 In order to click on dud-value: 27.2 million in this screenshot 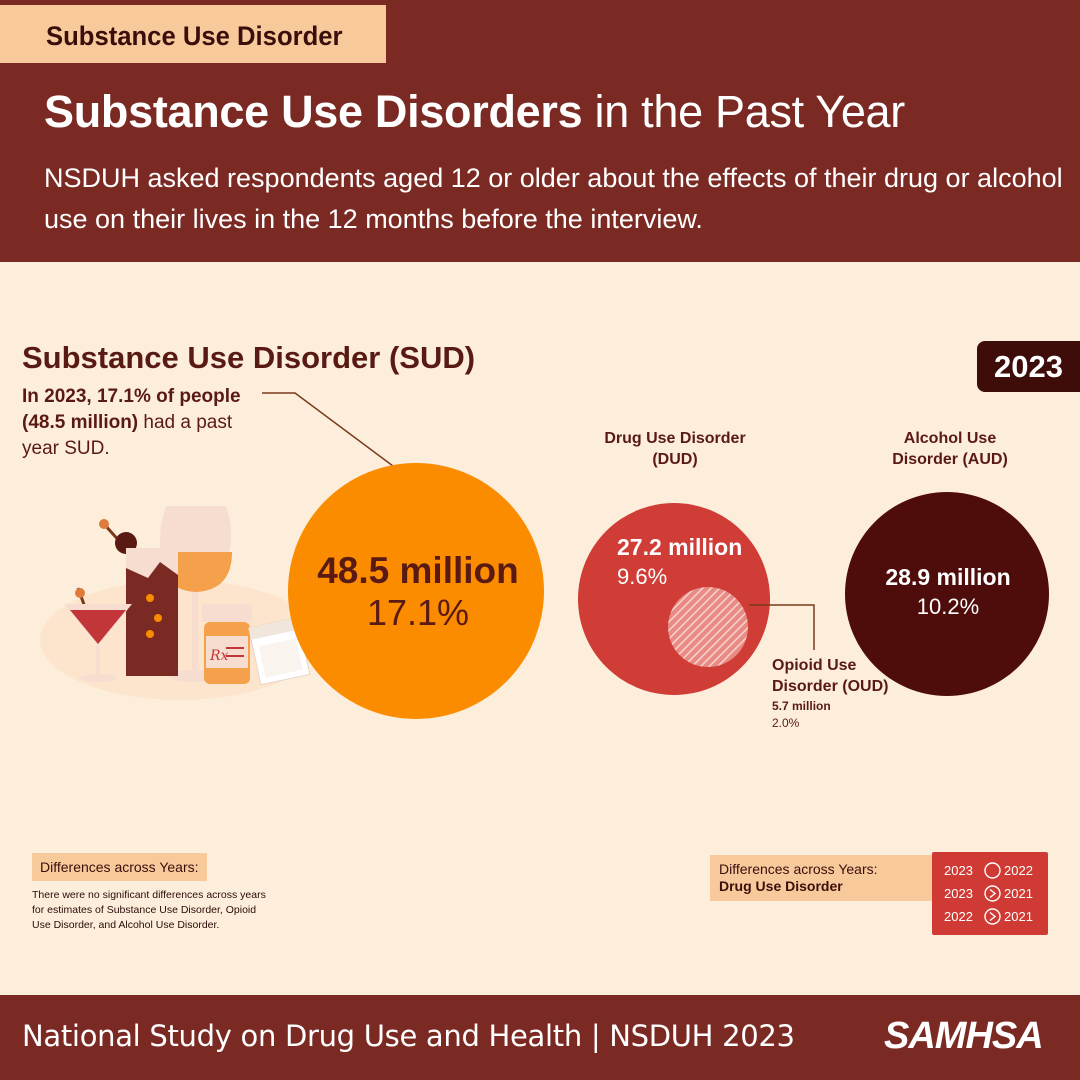, I will do `click(680, 547)`.